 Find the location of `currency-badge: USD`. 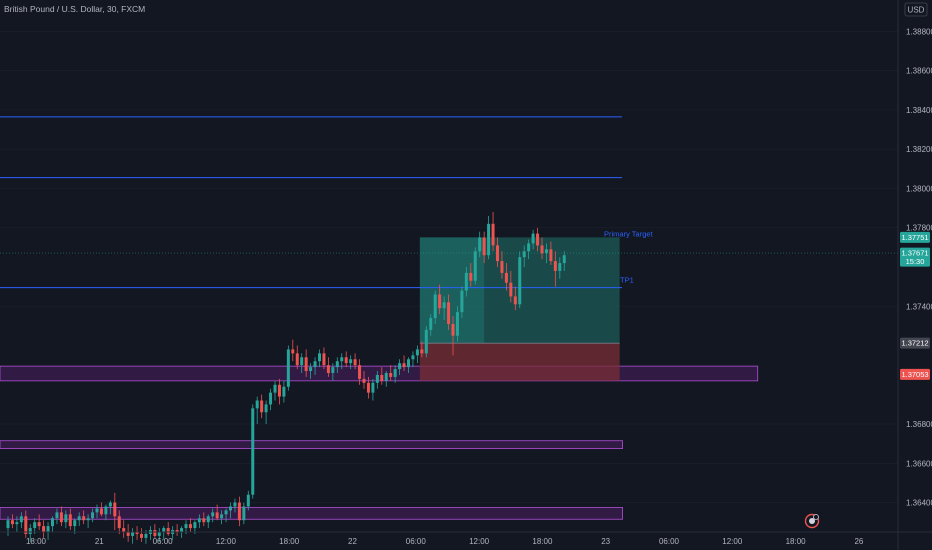

currency-badge: USD is located at coordinates (916, 9).